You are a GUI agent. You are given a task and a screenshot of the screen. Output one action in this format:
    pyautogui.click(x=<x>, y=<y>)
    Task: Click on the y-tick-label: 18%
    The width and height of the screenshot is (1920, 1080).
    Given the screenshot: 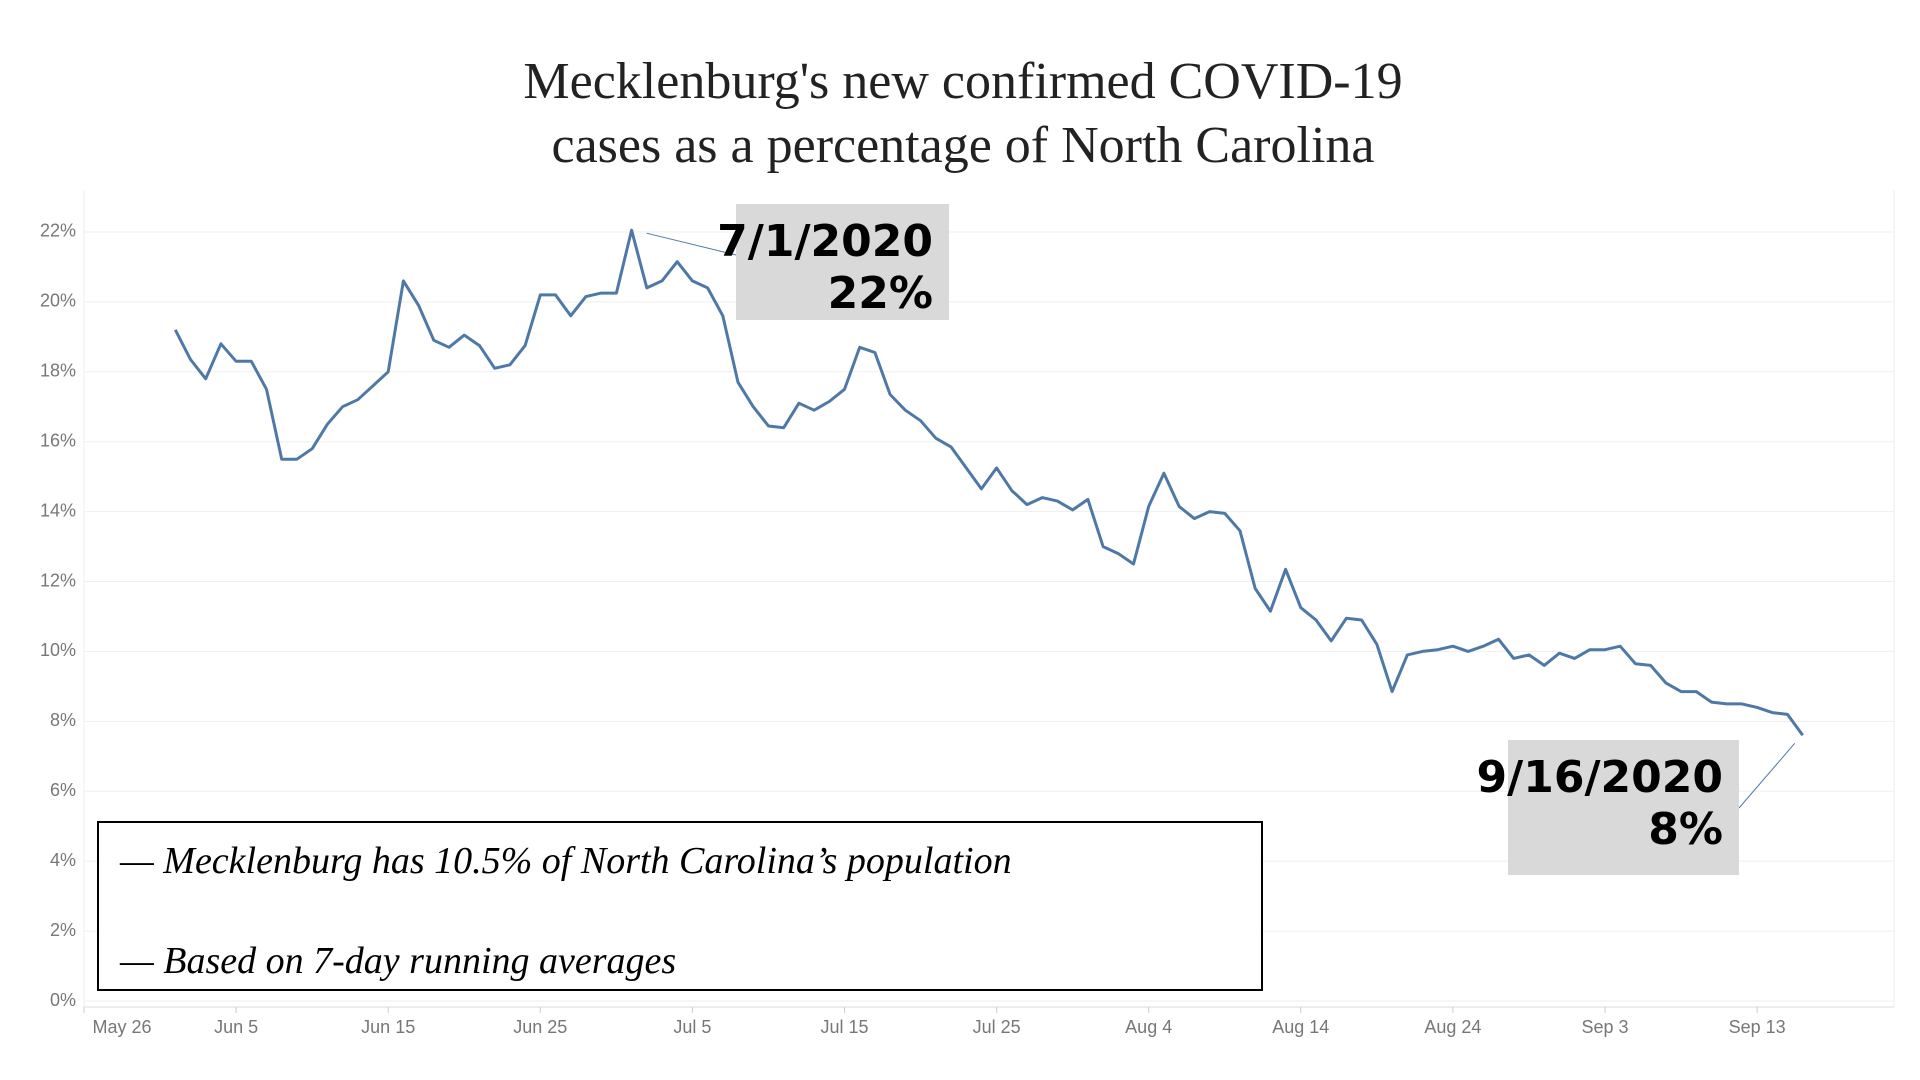 What is the action you would take?
    pyautogui.click(x=58, y=371)
    